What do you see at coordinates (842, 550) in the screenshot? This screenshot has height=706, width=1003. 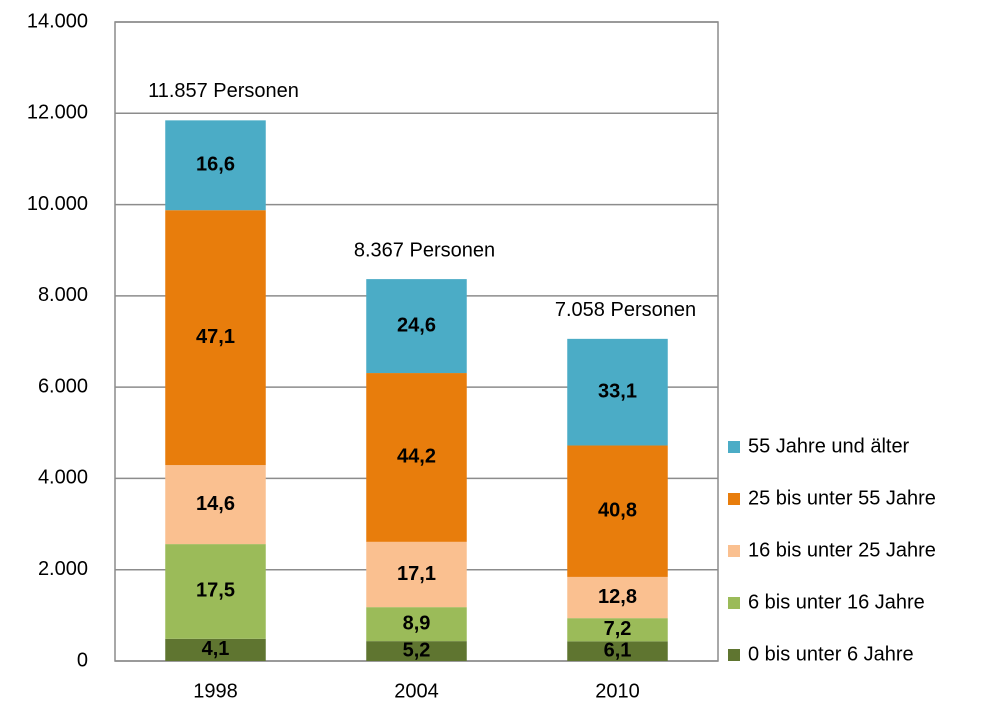 I see `legend-label: 16 bis unter 25 Jahre` at bounding box center [842, 550].